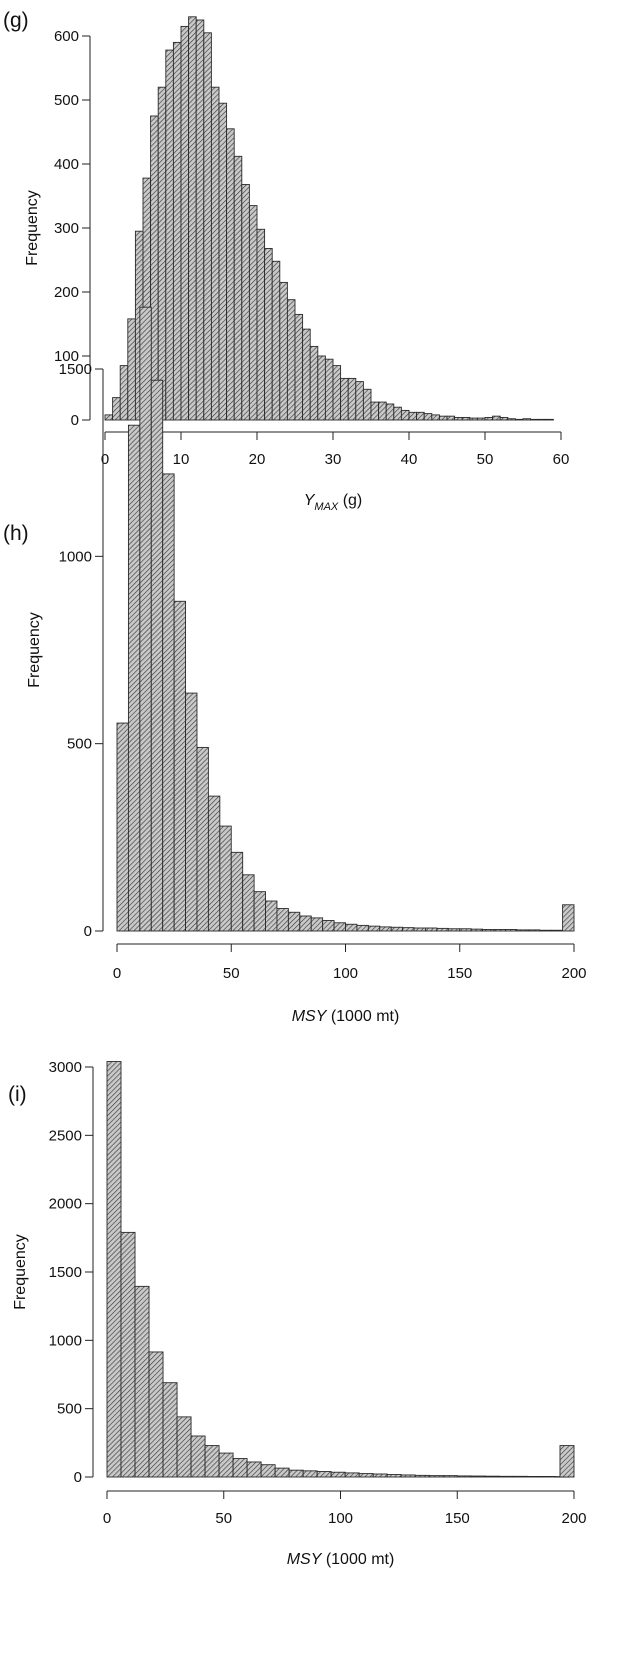  What do you see at coordinates (16, 533) in the screenshot?
I see `panel-label: (h)` at bounding box center [16, 533].